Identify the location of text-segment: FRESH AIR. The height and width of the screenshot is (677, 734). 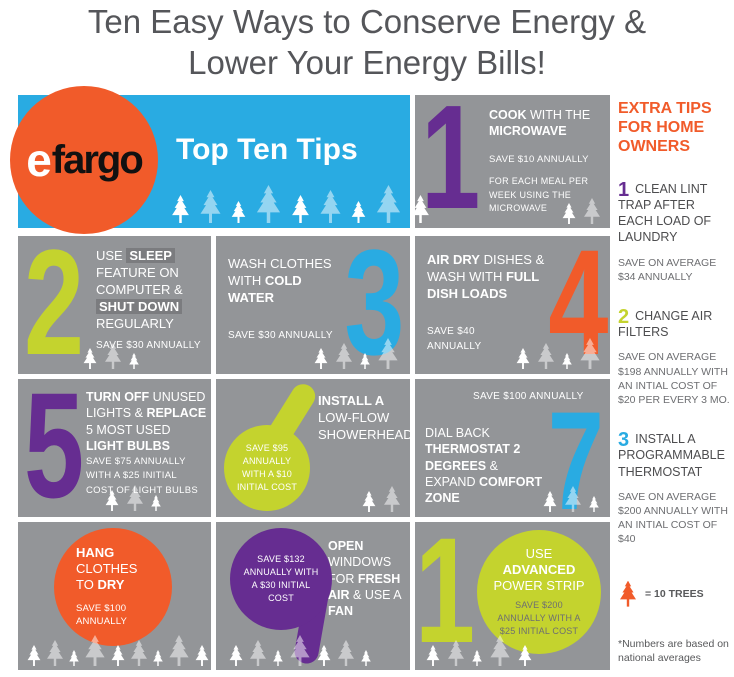
(364, 586).